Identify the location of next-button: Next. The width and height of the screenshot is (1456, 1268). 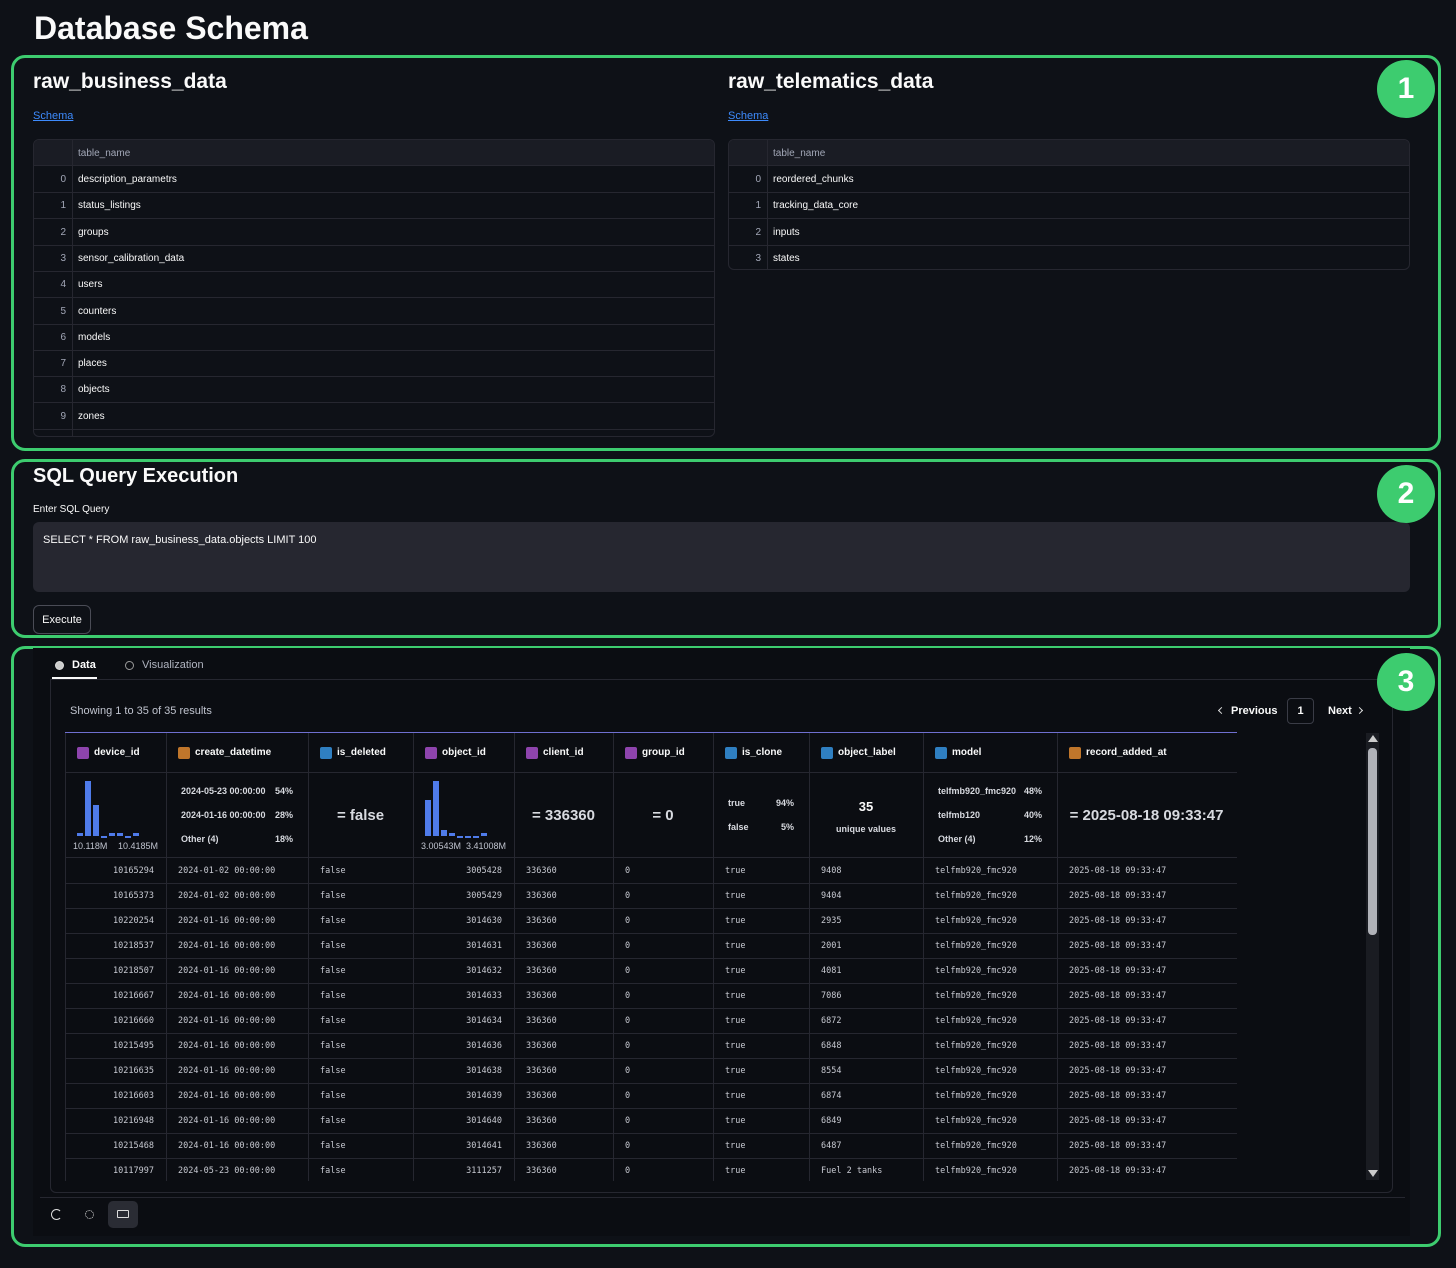
(1340, 711).